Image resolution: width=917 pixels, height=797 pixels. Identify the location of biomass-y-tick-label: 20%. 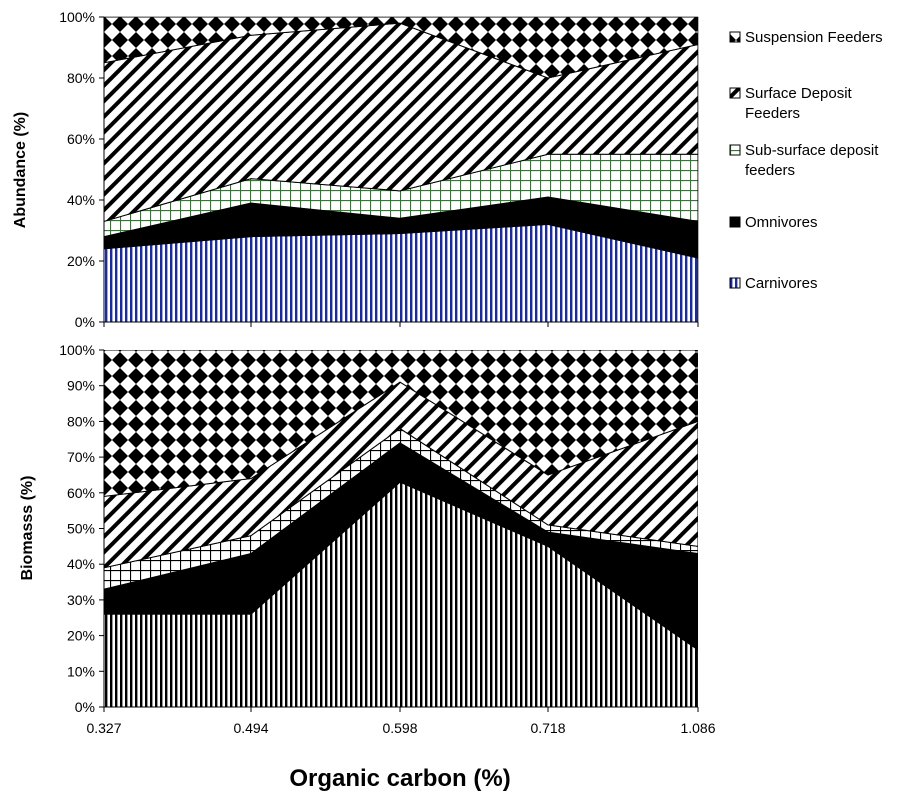
(81, 636).